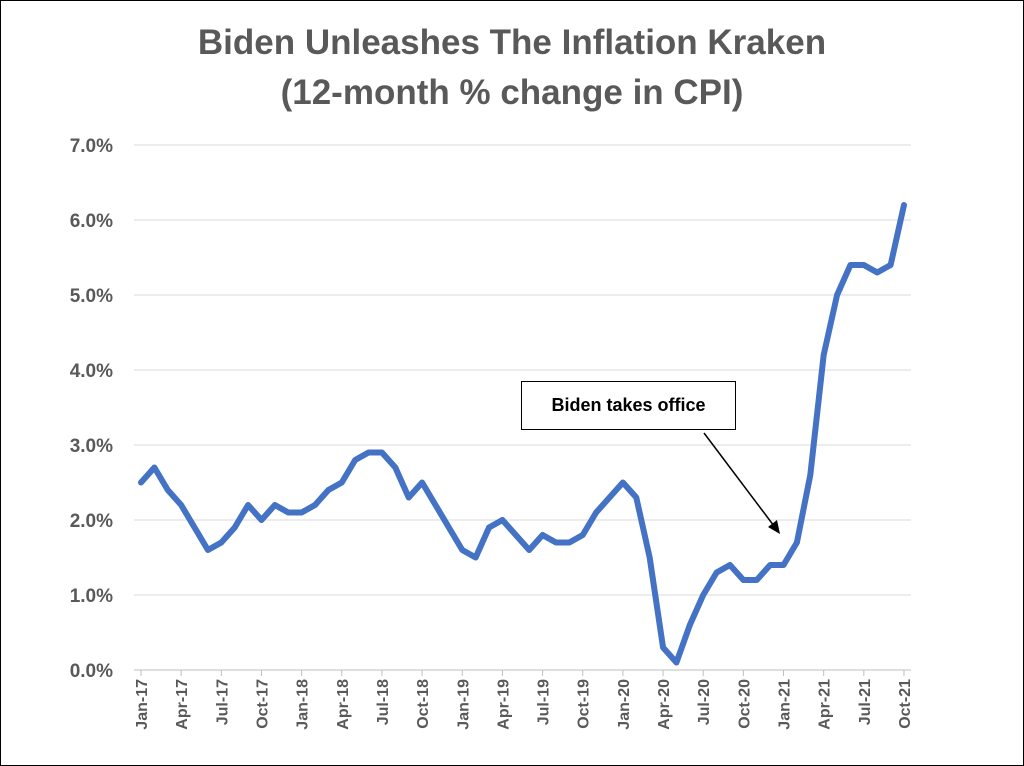 The width and height of the screenshot is (1024, 766). Describe the element at coordinates (624, 704) in the screenshot. I see `x-tick-label: Jan-20` at that location.